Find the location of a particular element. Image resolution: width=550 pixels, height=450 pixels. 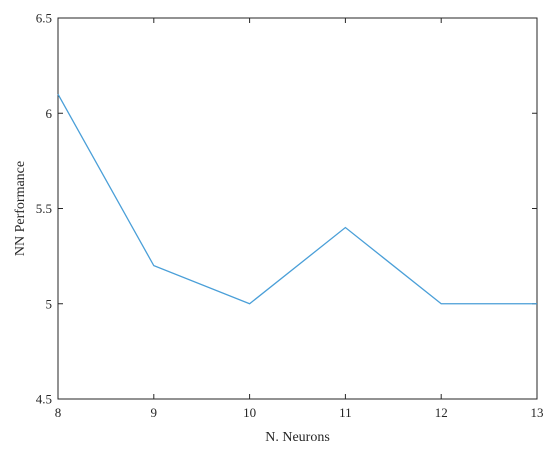

x-tick-label: 9 is located at coordinates (154, 412).